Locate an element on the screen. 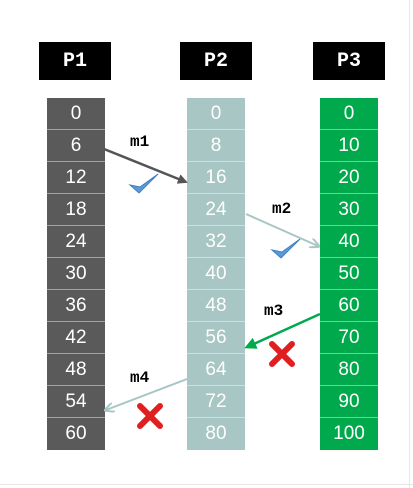 The height and width of the screenshot is (488, 413). clock-cell: 90 is located at coordinates (349, 402).